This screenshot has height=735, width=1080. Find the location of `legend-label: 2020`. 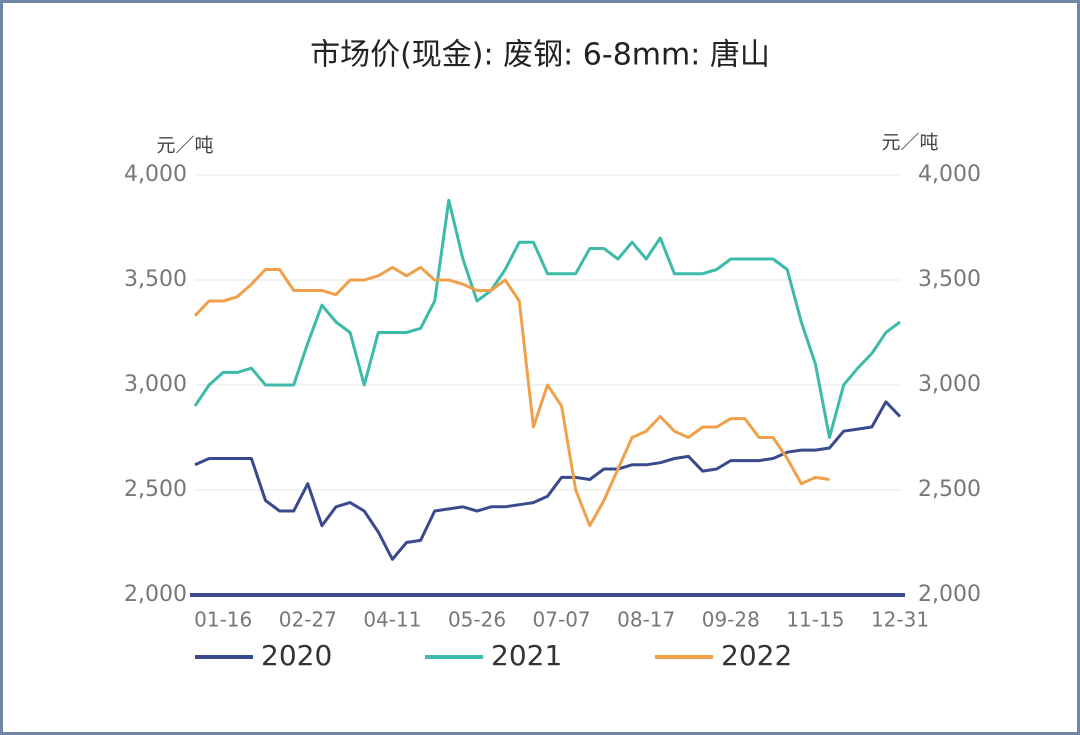

legend-label: 2020 is located at coordinates (296, 655).